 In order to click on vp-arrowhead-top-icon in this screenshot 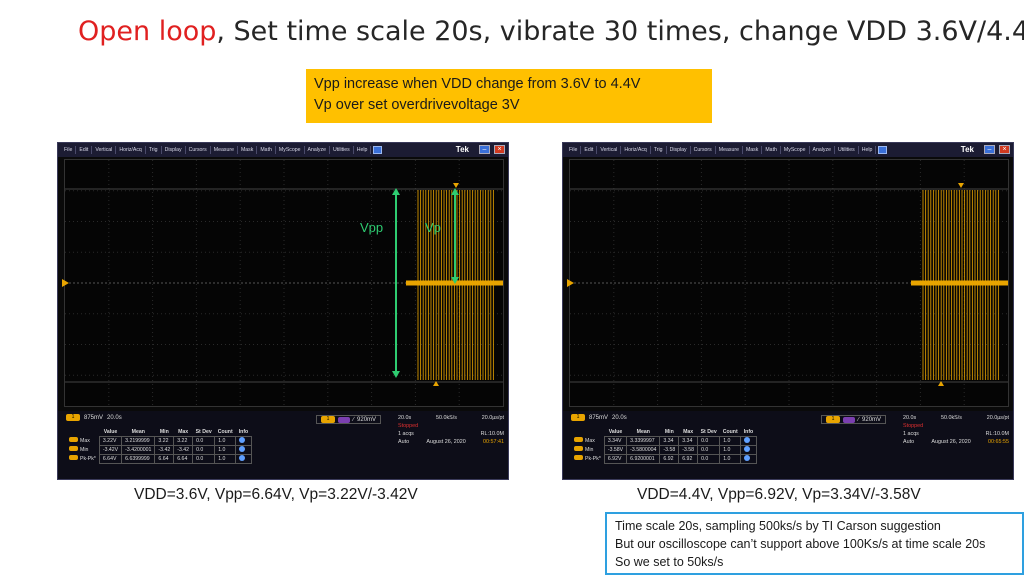, I will do `click(455, 191)`.